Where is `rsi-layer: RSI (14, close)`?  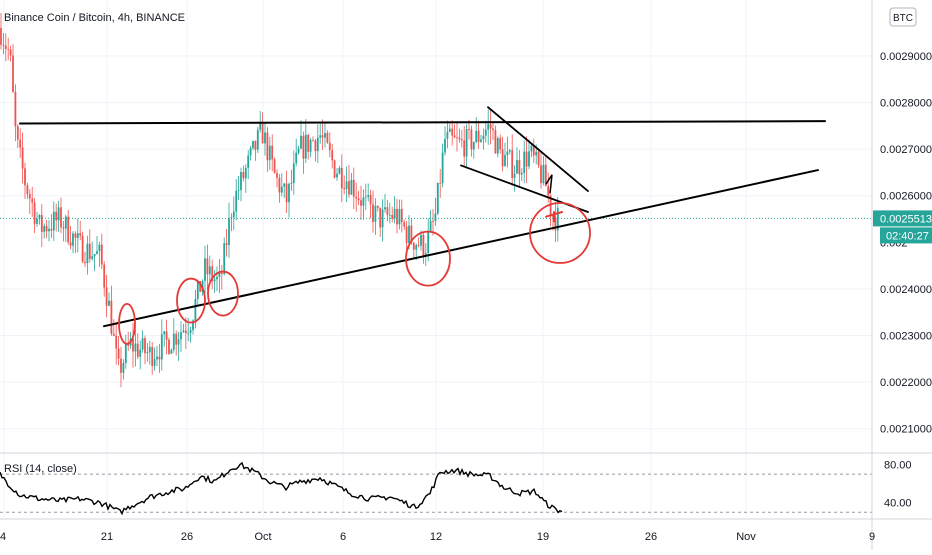
rsi-layer: RSI (14, close) is located at coordinates (436, 488).